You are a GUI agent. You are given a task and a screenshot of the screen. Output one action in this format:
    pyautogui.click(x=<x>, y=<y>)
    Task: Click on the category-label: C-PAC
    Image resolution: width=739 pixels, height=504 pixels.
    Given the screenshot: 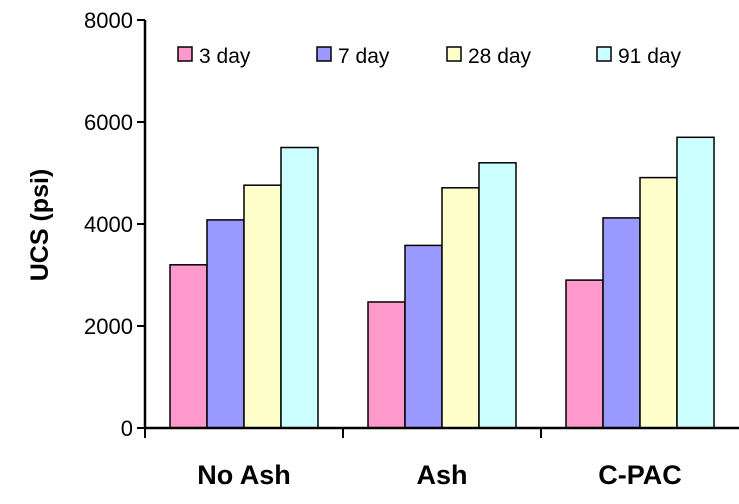 What is the action you would take?
    pyautogui.click(x=640, y=475)
    